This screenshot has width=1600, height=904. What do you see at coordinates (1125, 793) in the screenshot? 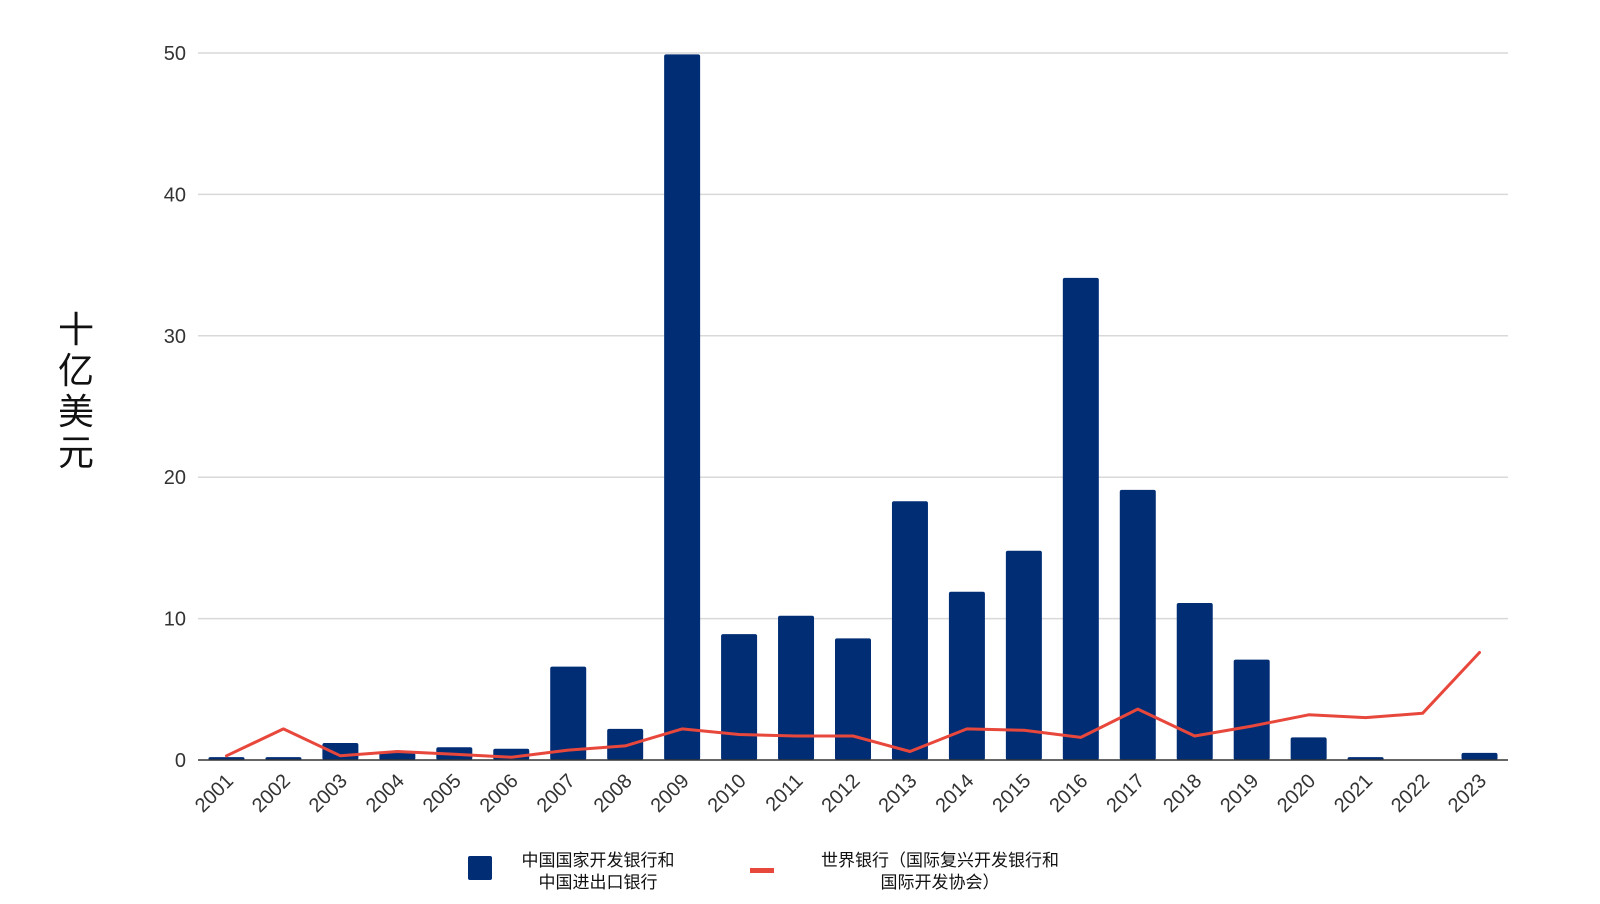
I see `x-tick-label: 2017` at bounding box center [1125, 793].